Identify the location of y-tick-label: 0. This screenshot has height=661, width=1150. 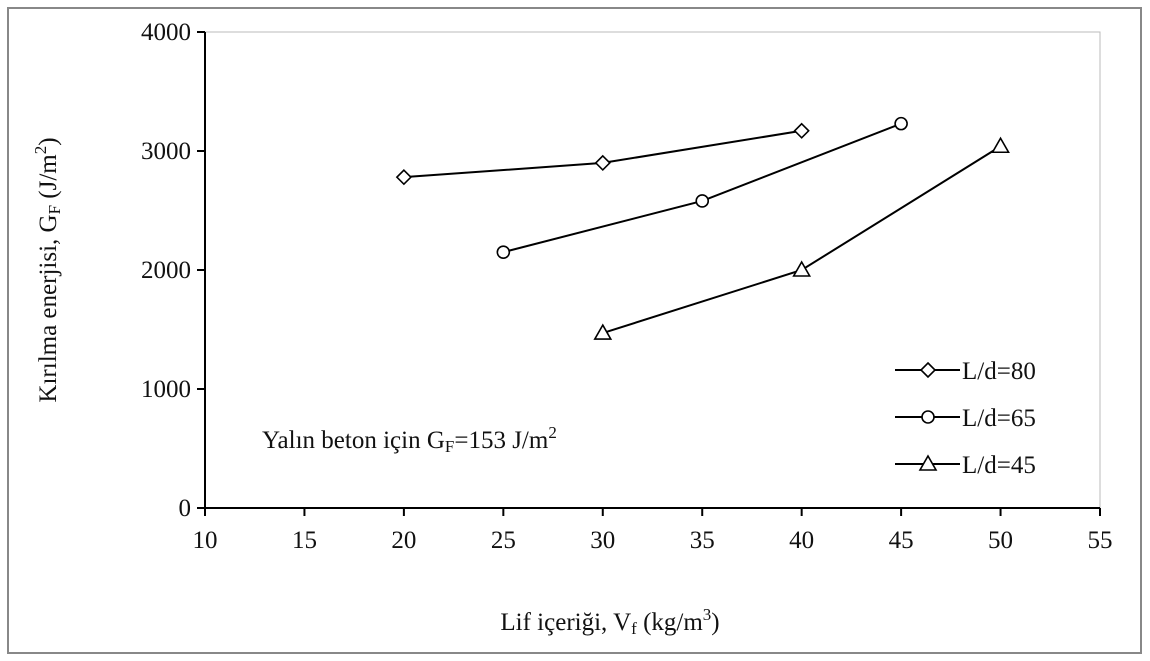
(185, 508).